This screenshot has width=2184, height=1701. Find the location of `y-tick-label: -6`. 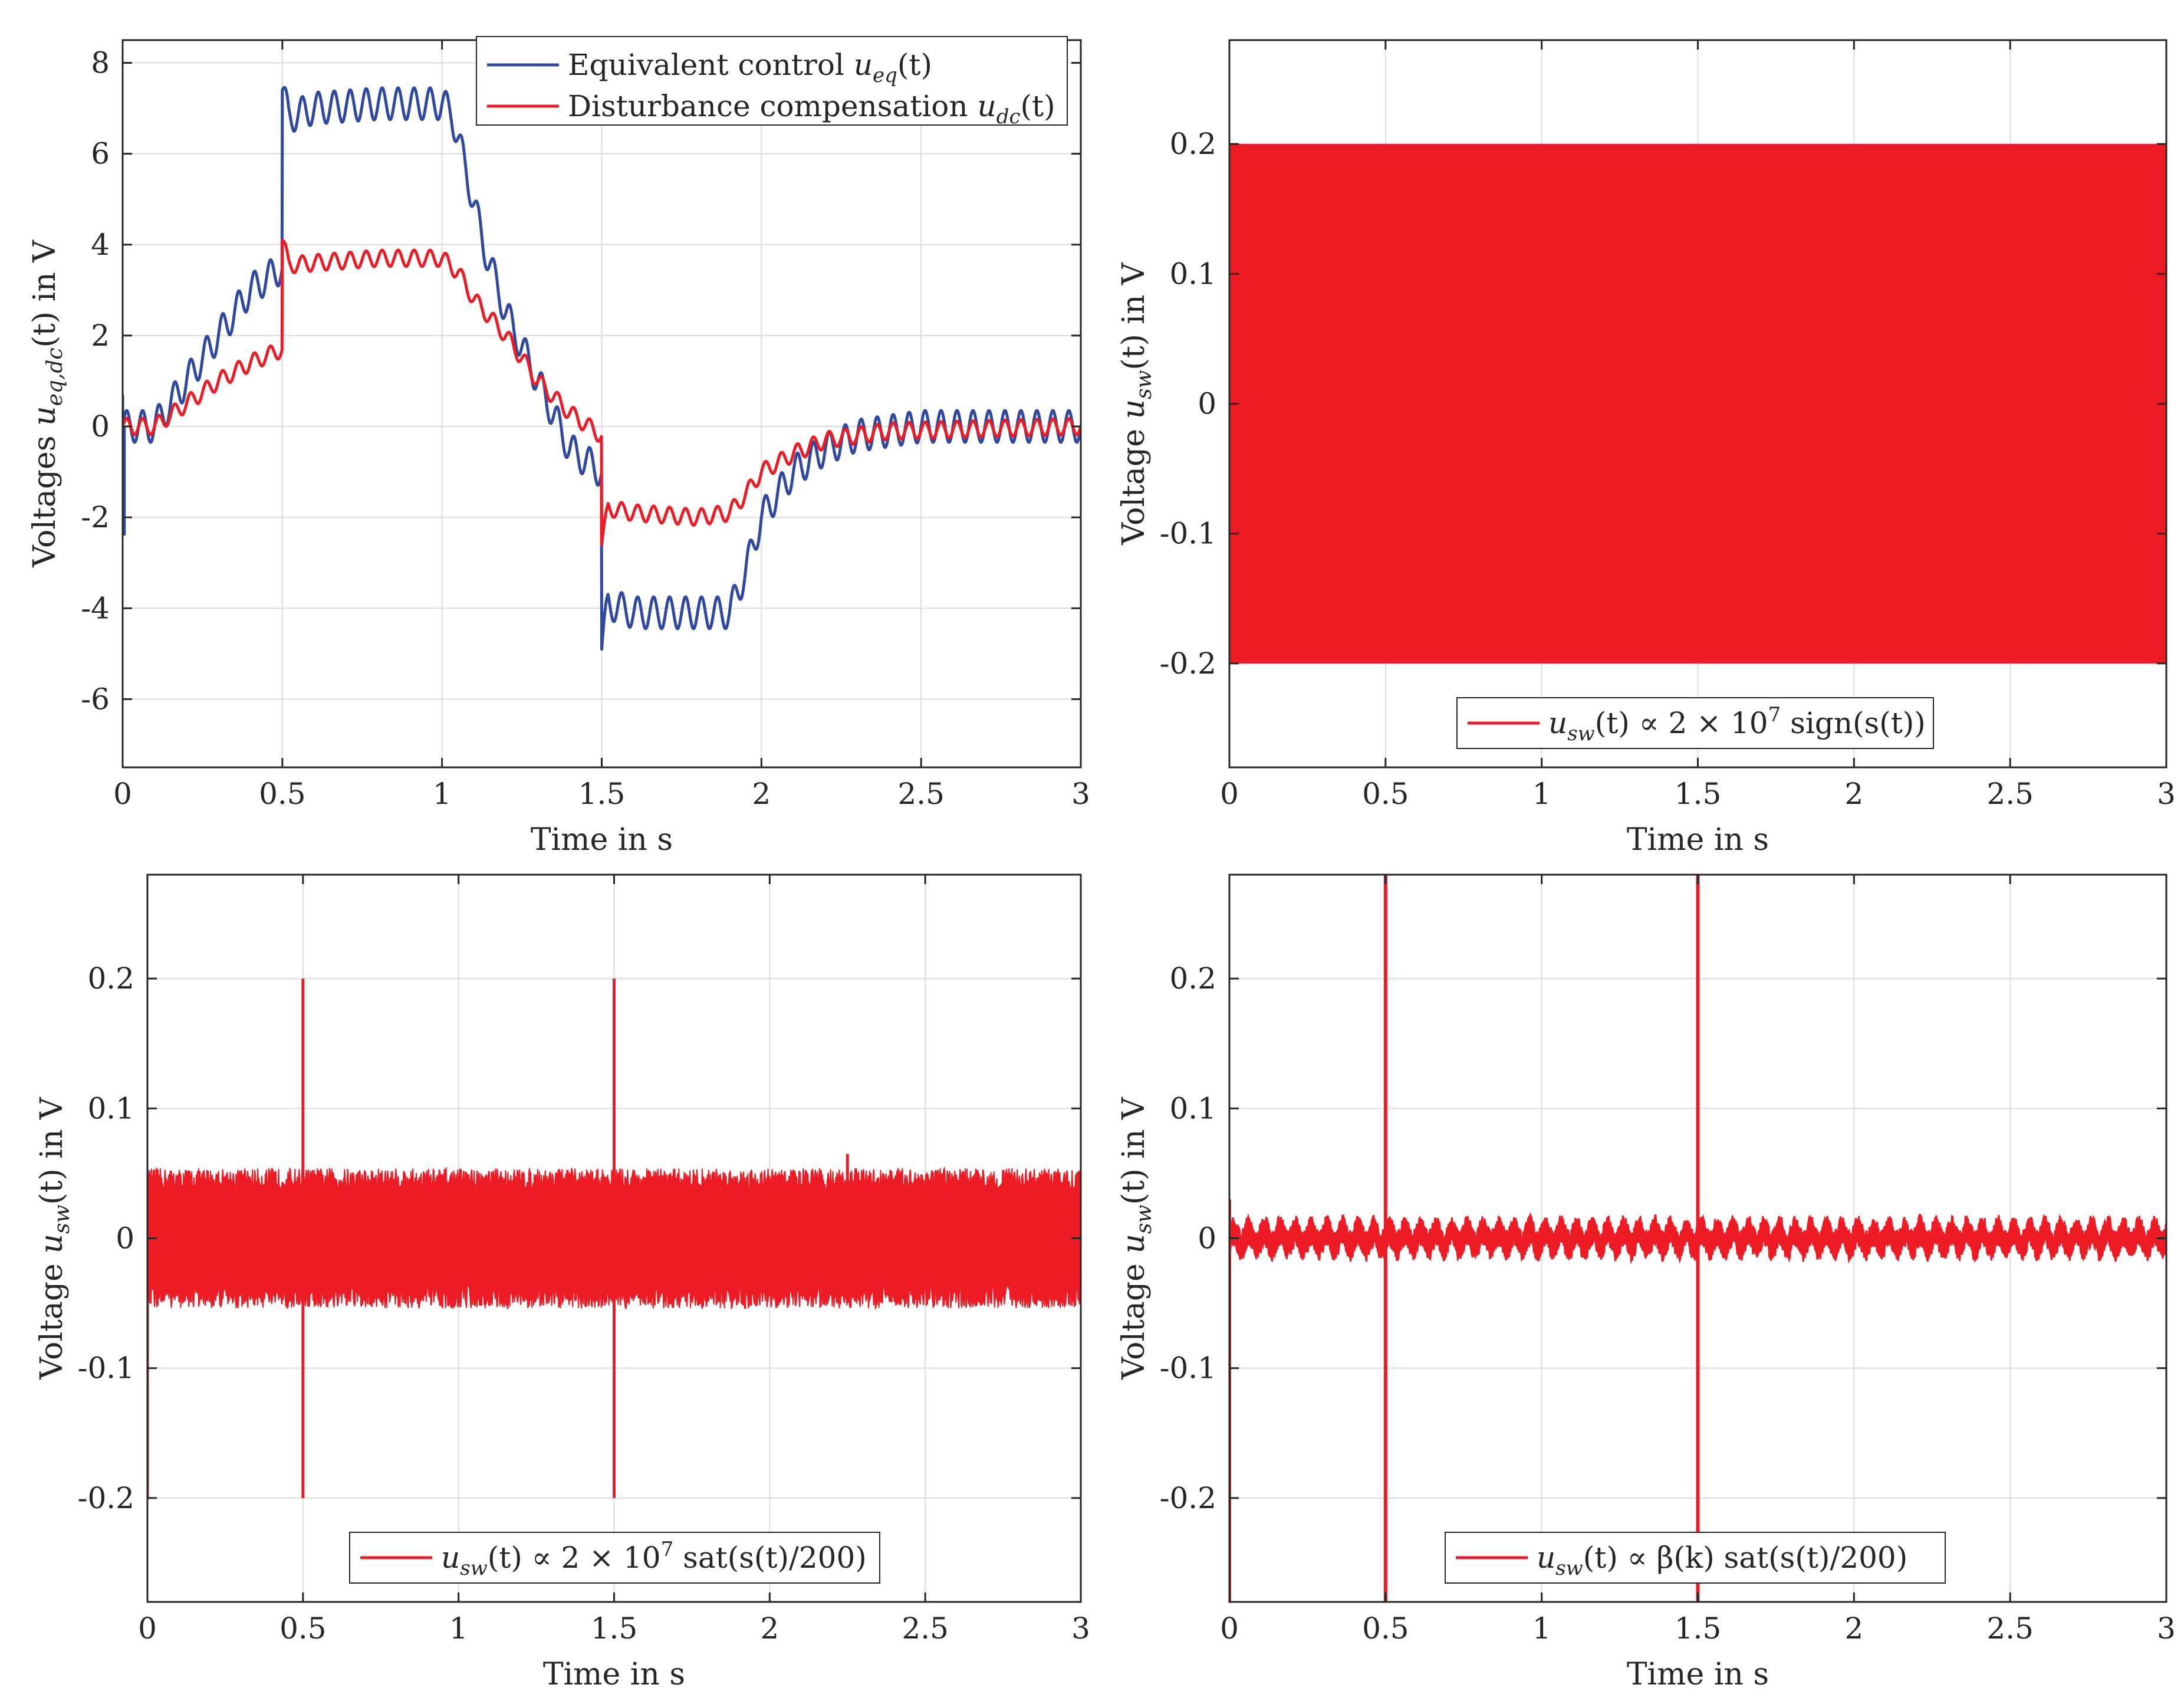

y-tick-label: -6 is located at coordinates (95, 699).